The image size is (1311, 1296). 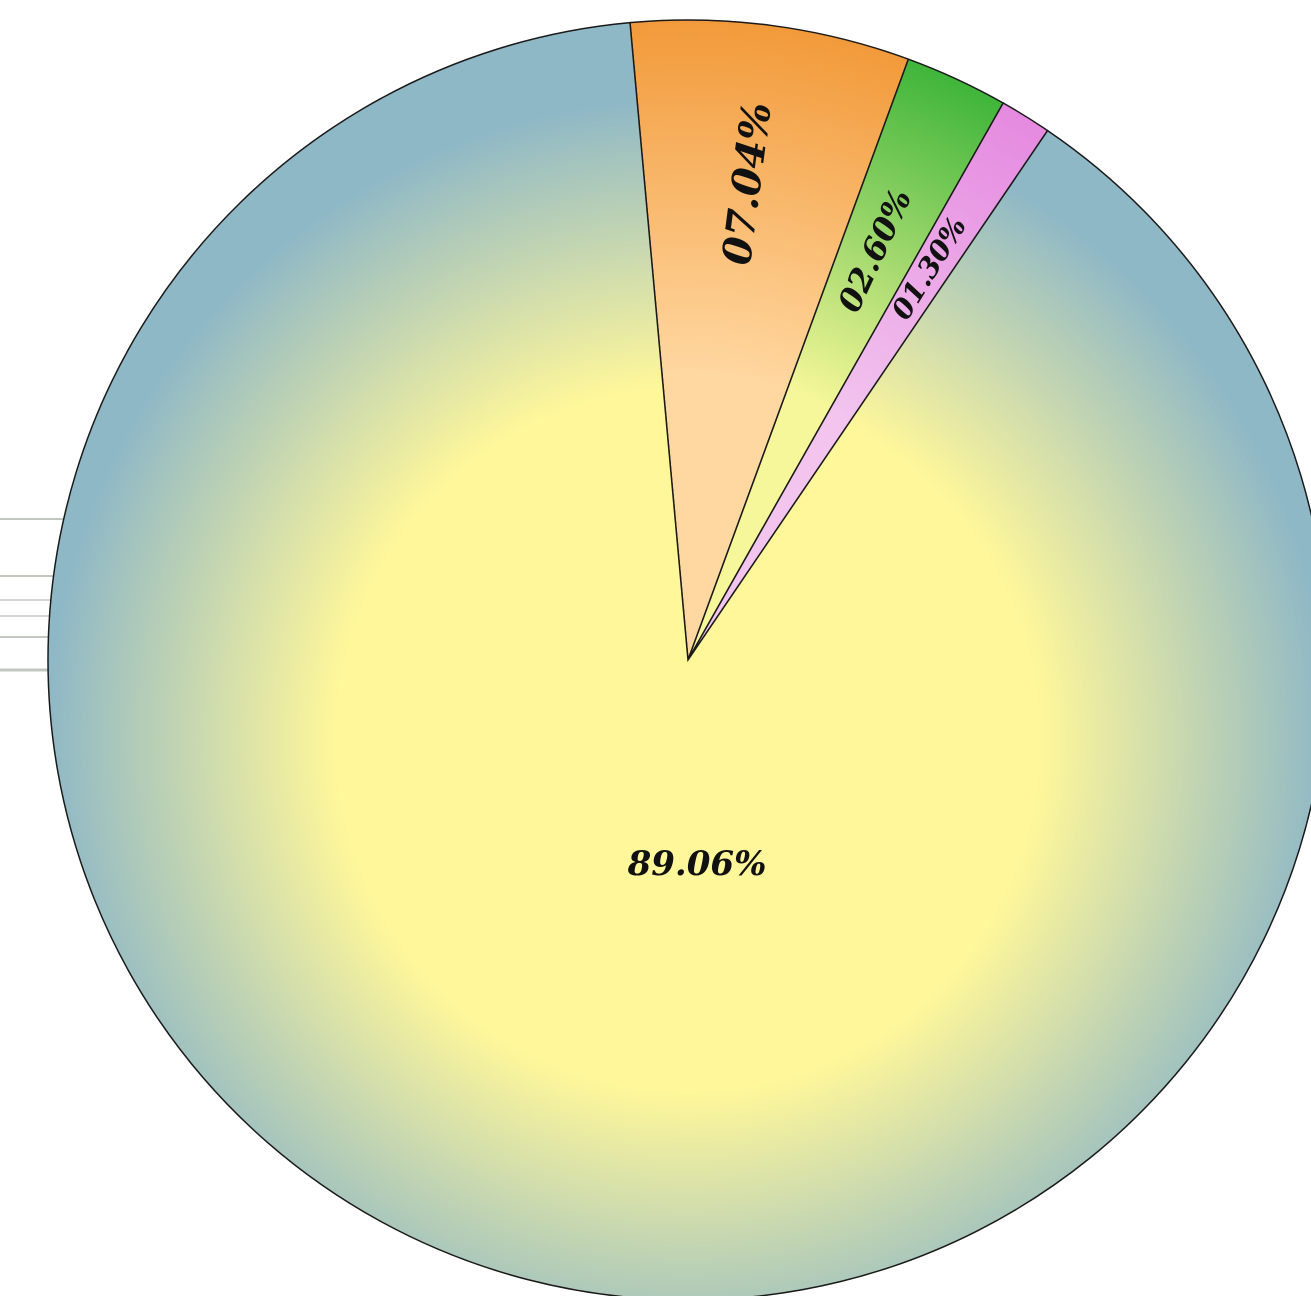 What do you see at coordinates (697, 864) in the screenshot?
I see `pie-slice-label: 89.06%` at bounding box center [697, 864].